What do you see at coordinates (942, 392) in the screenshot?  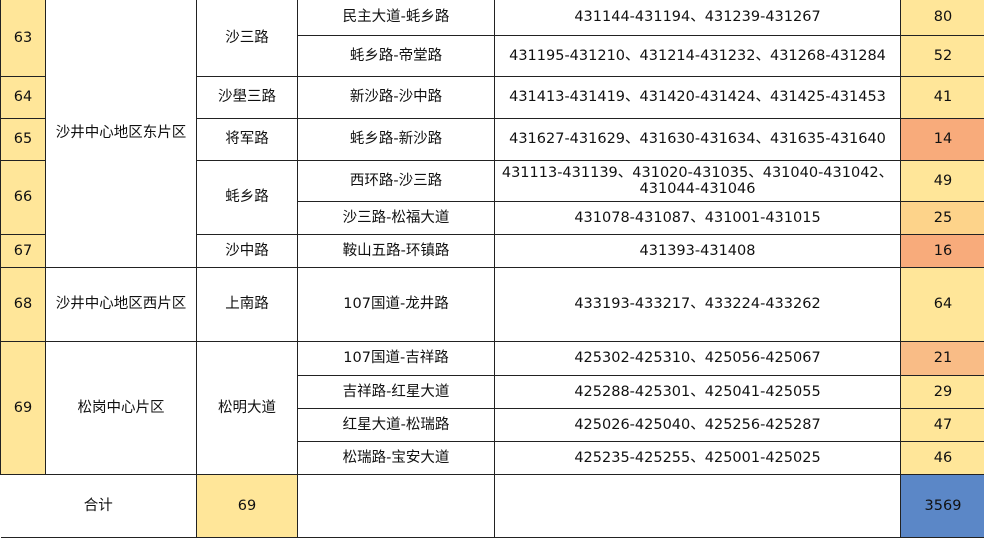 I see `count-cell: 29` at bounding box center [942, 392].